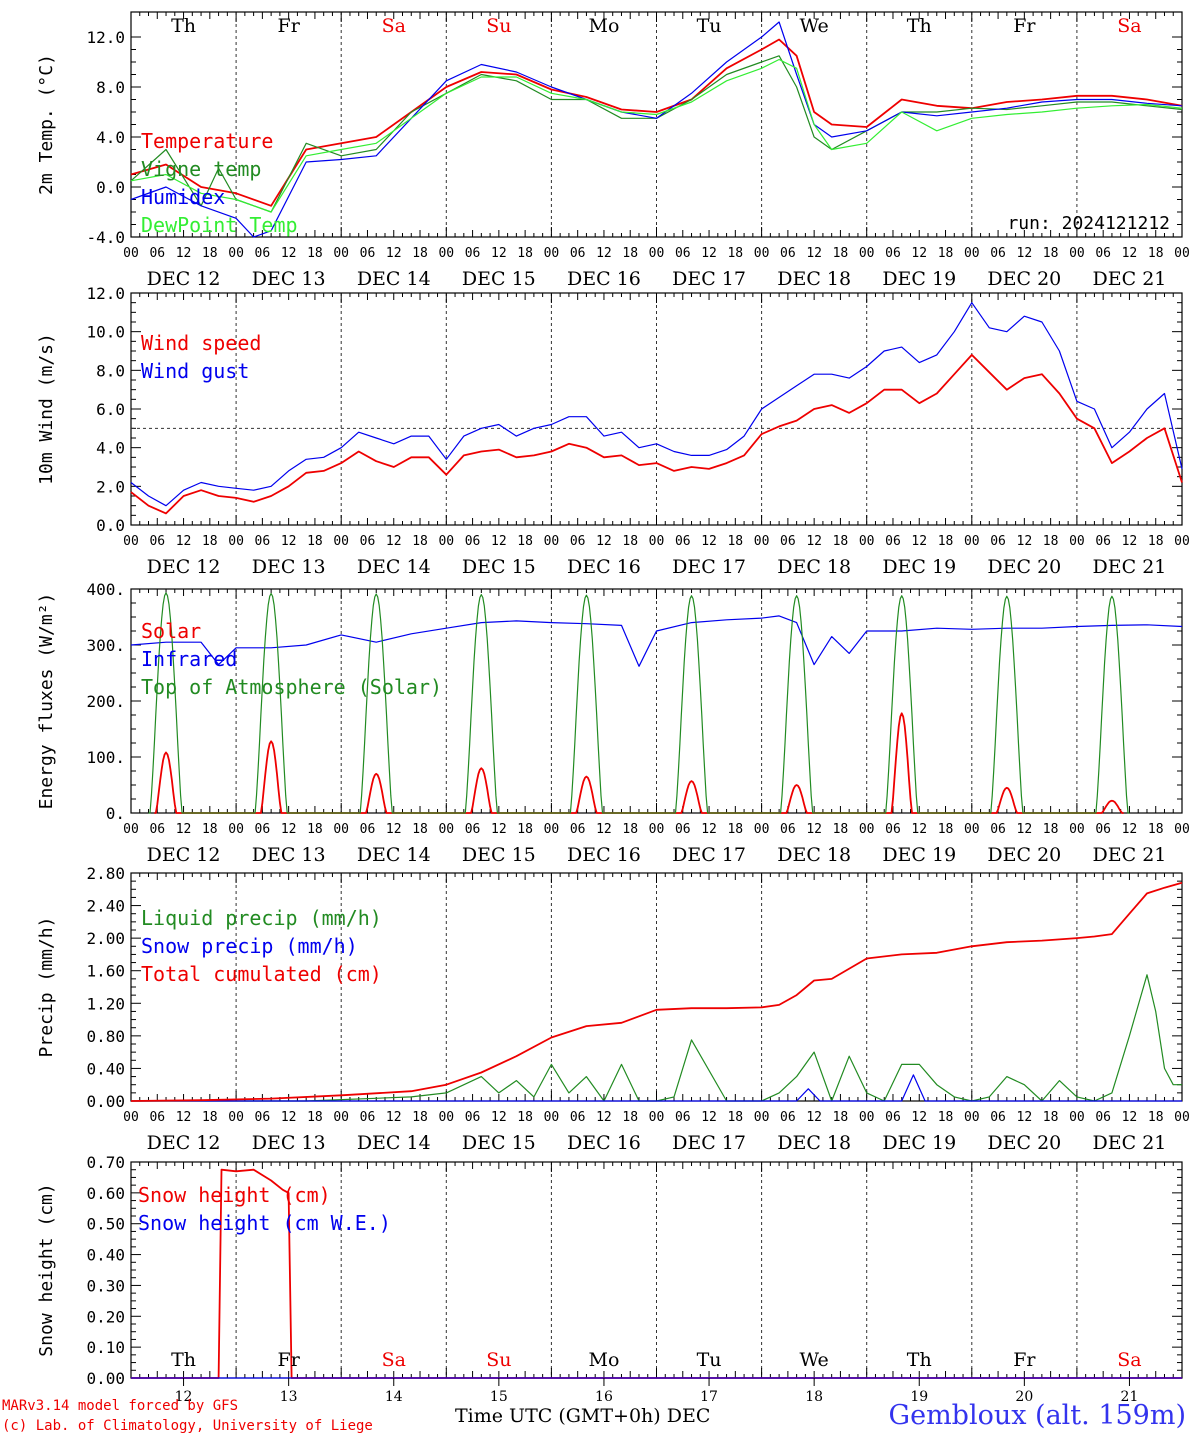 Image resolution: width=1194 pixels, height=1440 pixels. I want to click on legend-entry: Total cumulated (cm), so click(261, 974).